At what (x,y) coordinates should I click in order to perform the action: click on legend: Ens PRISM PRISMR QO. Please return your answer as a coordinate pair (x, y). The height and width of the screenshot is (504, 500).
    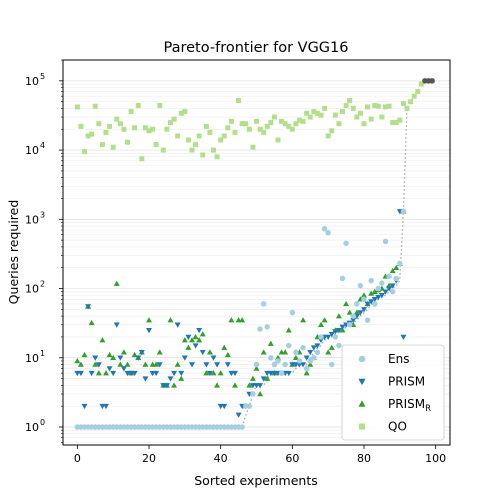
    Looking at the image, I should click on (393, 392).